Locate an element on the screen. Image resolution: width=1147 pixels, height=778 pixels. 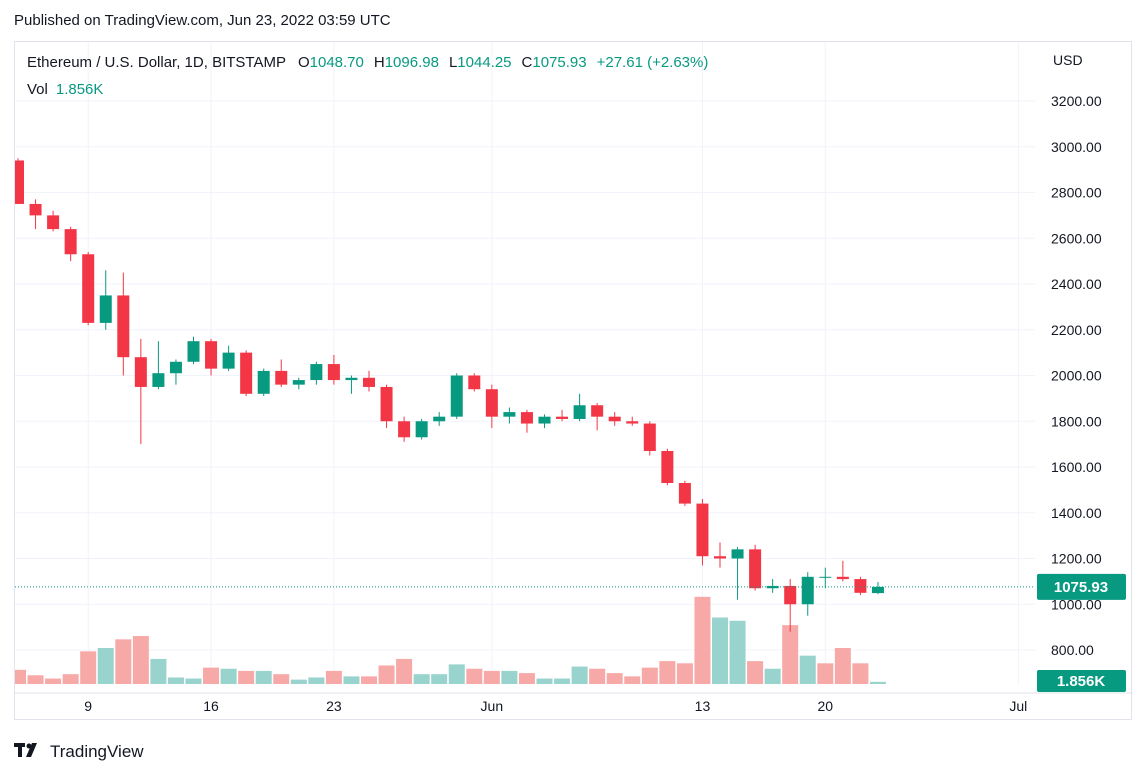
y-tick-label: 1200.00 is located at coordinates (1076, 559).